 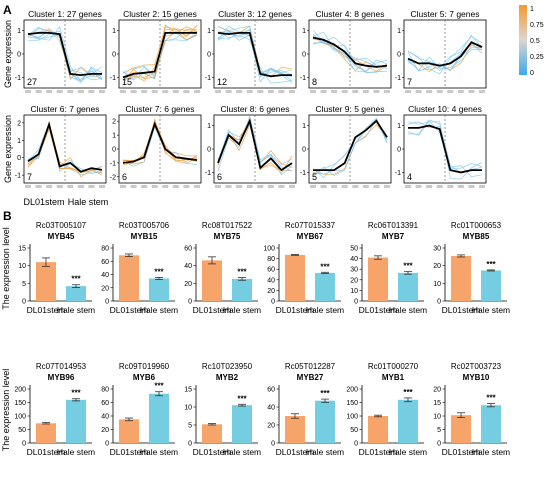 What do you see at coordinates (144, 225) in the screenshot?
I see `gene-id: Rc03T005706` at bounding box center [144, 225].